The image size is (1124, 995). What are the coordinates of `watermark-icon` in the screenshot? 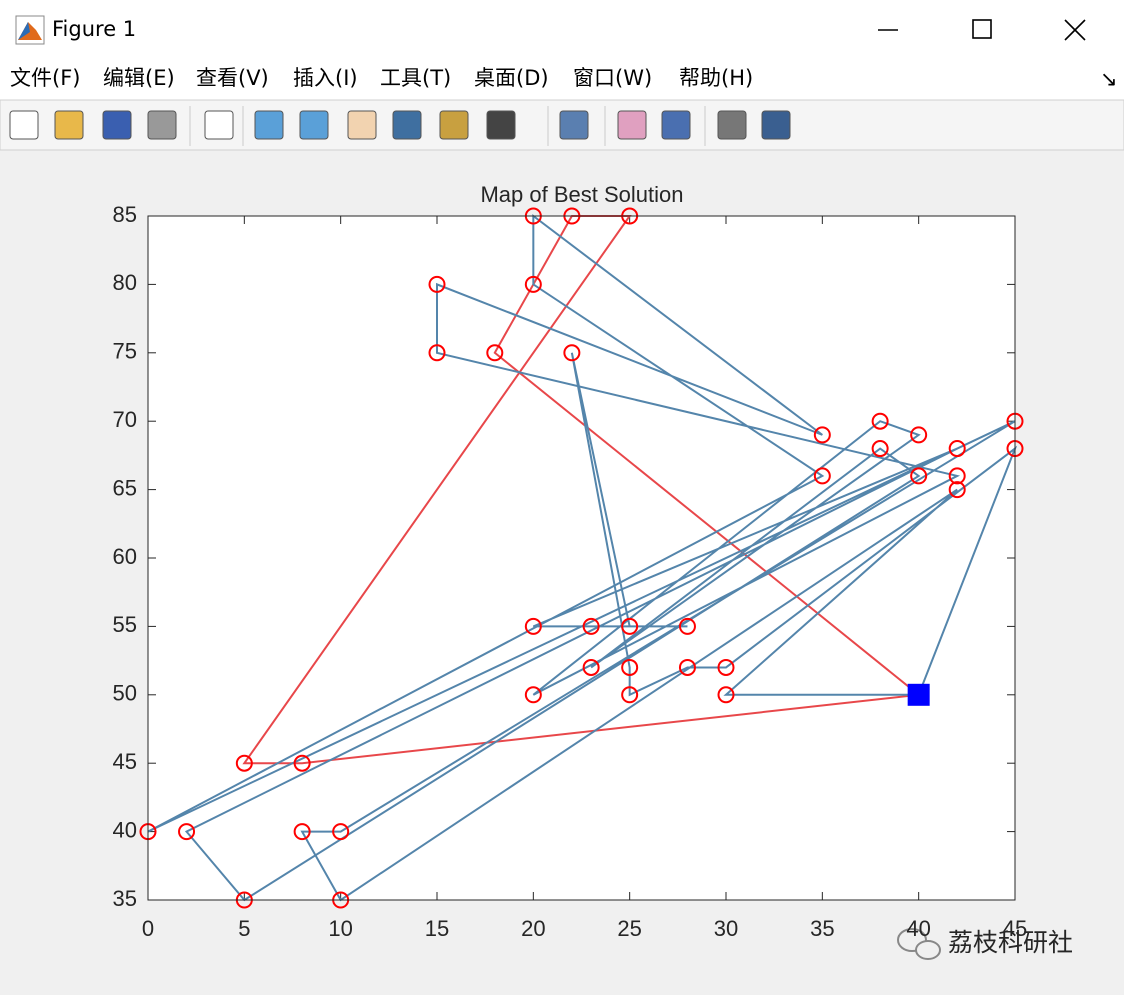 It's located at (919, 944).